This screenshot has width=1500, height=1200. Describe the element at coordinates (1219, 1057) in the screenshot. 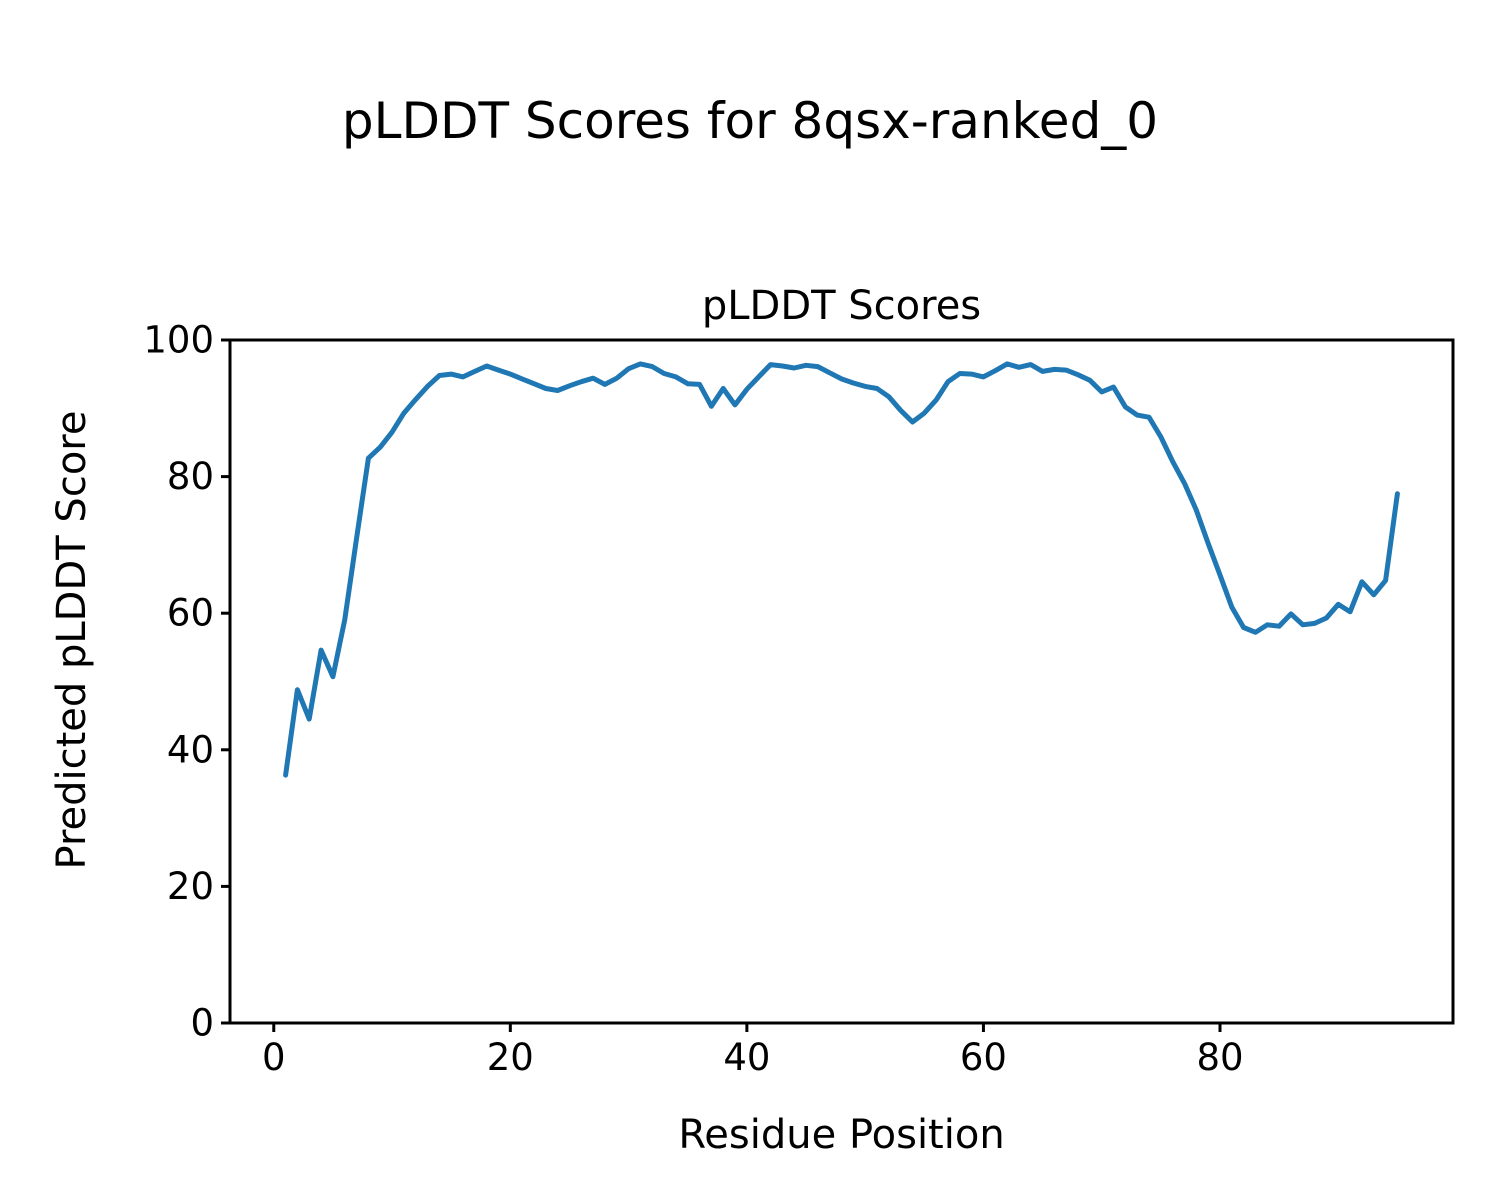

I see `x-tick-label: 80` at that location.